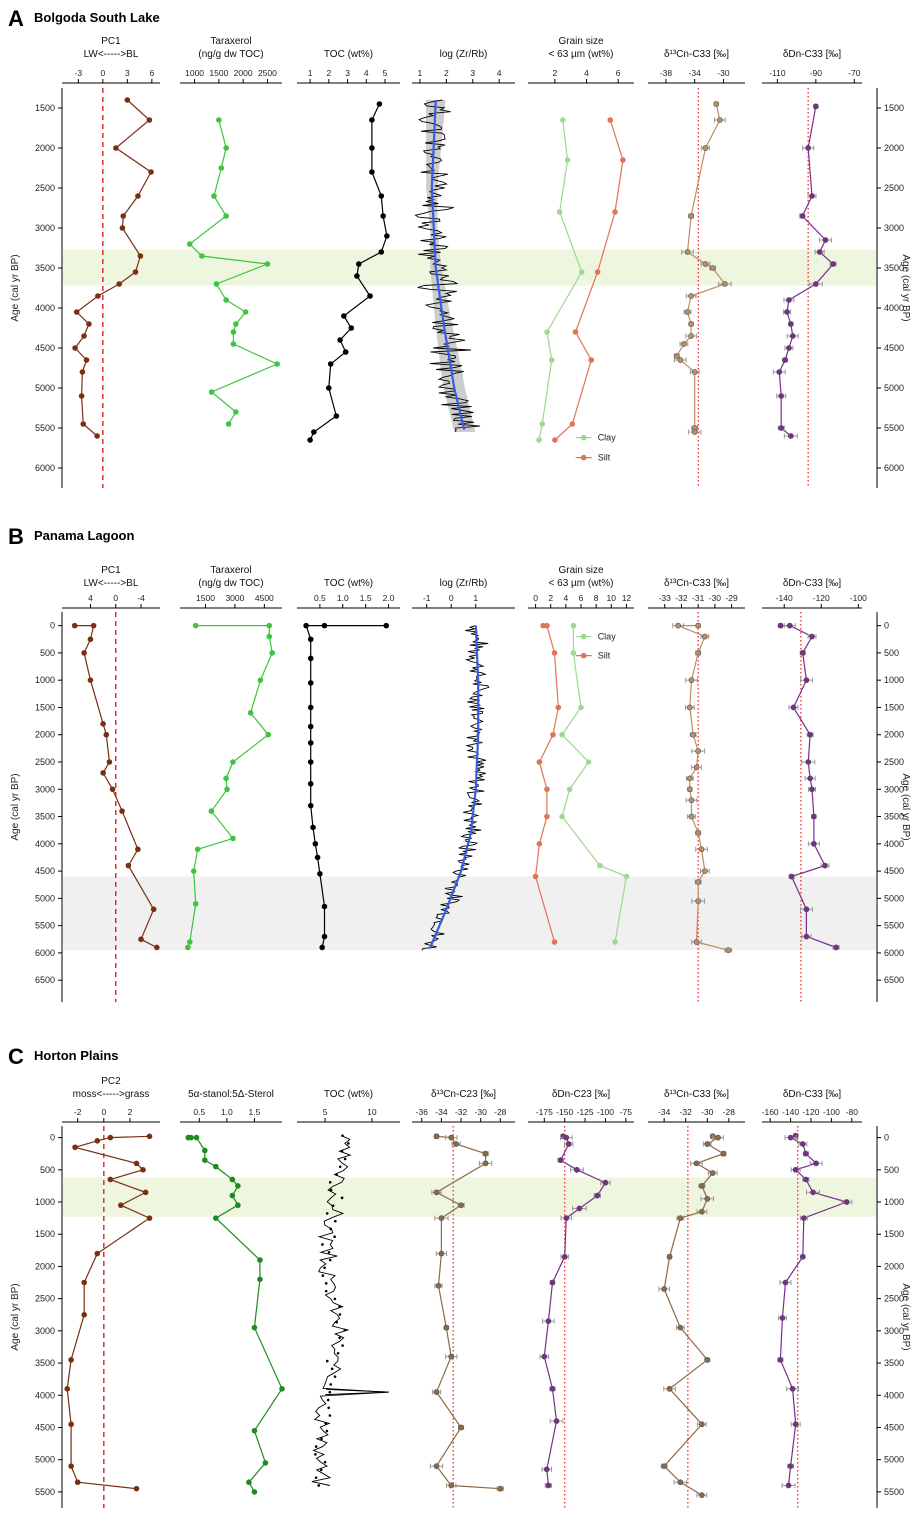  I want to click on column-tick-label: 8, so click(596, 598).